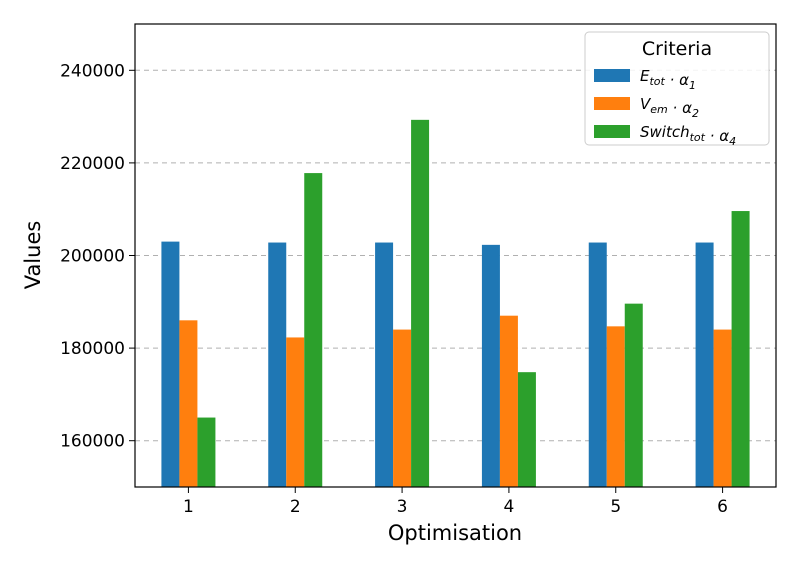 Image resolution: width=800 pixels, height=571 pixels. I want to click on x-axis-label: Optimisation, so click(455, 533).